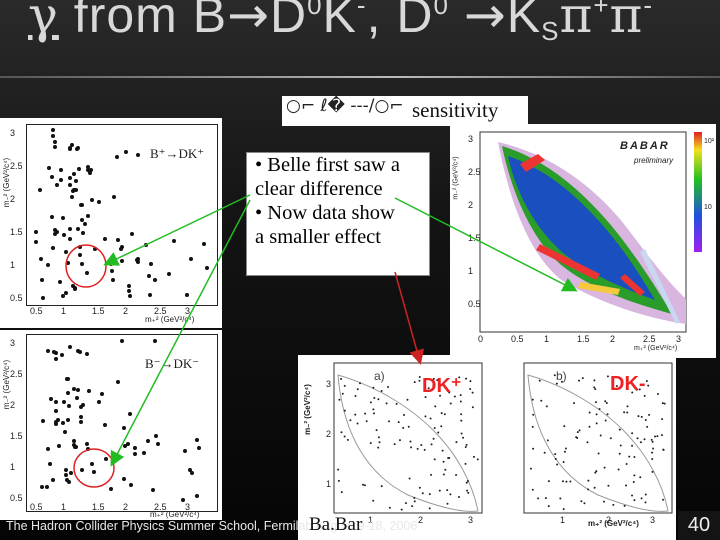 This screenshot has height=540, width=720. Describe the element at coordinates (503, 438) in the screenshot. I see `dk-comparison-svg` at that location.